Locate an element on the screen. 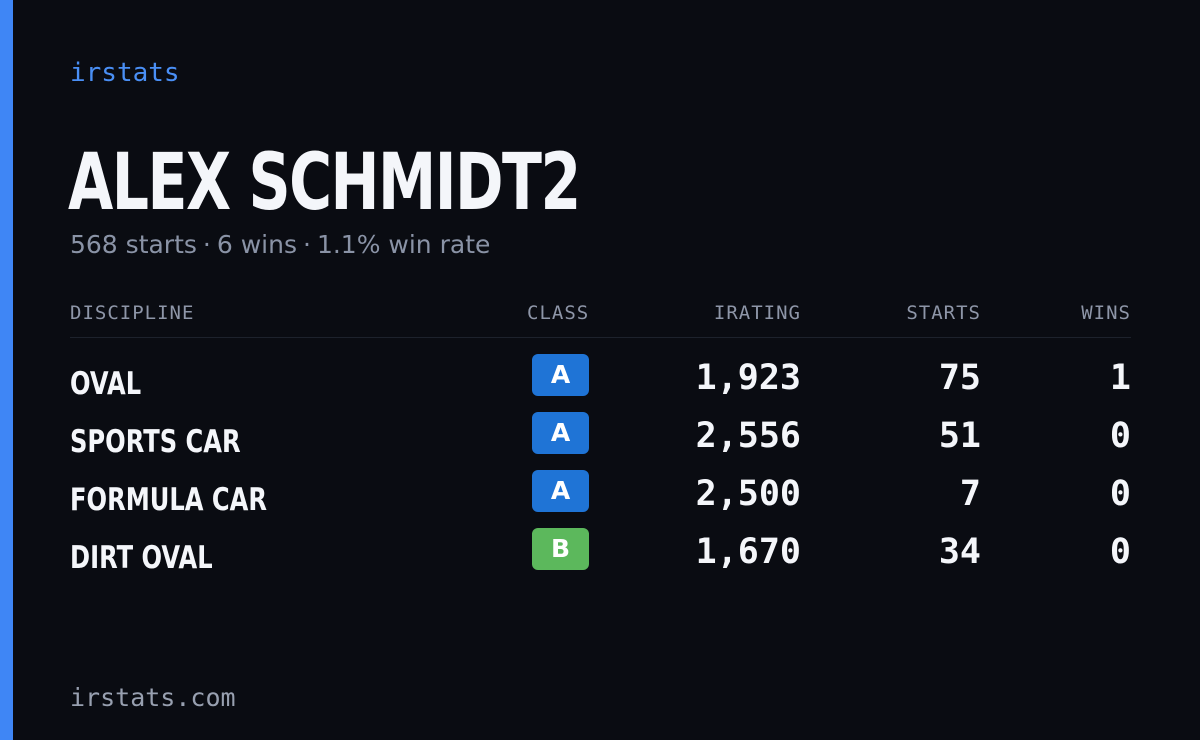 The image size is (1200, 740). table-row: OVAL A 1,923 75 1 is located at coordinates (600, 383).